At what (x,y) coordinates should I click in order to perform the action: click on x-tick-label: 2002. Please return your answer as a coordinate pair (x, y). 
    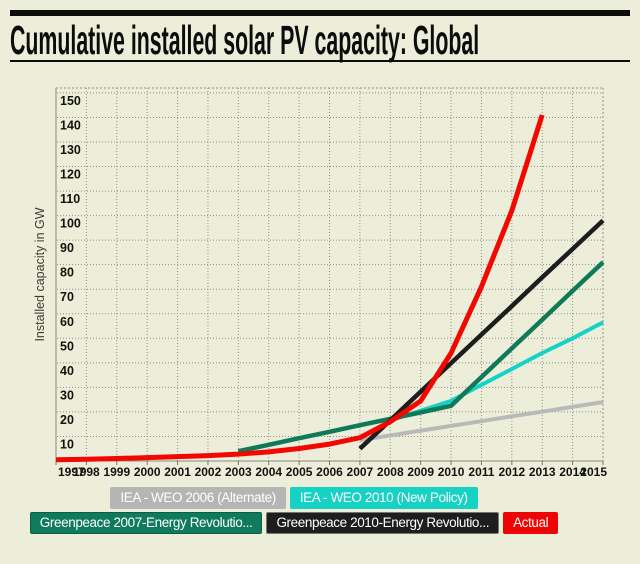
    Looking at the image, I should click on (208, 472).